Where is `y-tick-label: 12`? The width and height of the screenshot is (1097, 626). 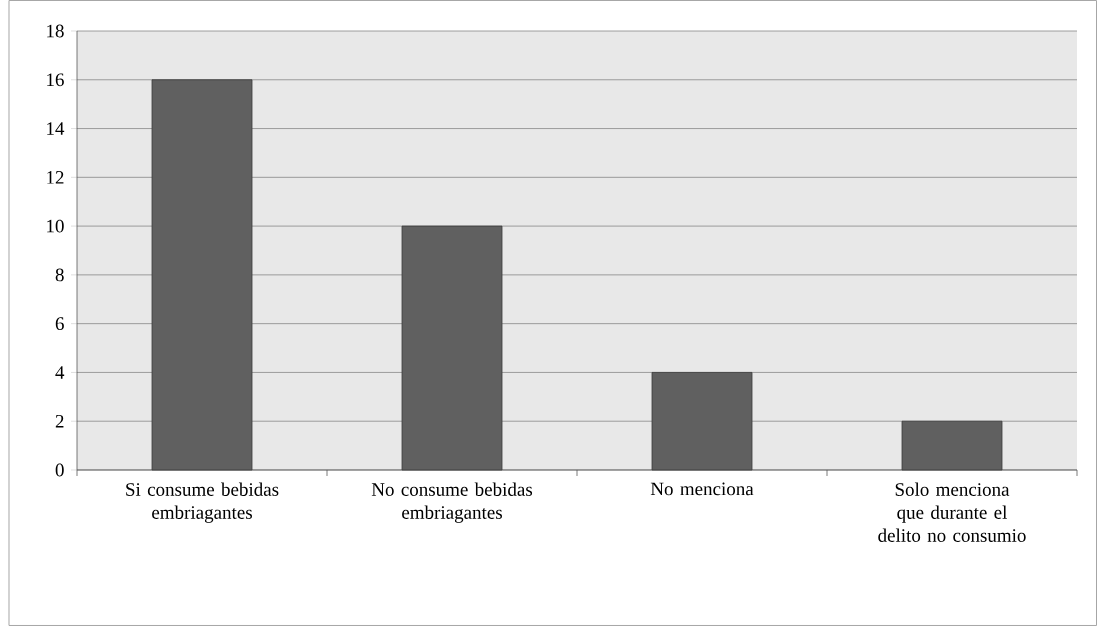
y-tick-label: 12 is located at coordinates (55, 177).